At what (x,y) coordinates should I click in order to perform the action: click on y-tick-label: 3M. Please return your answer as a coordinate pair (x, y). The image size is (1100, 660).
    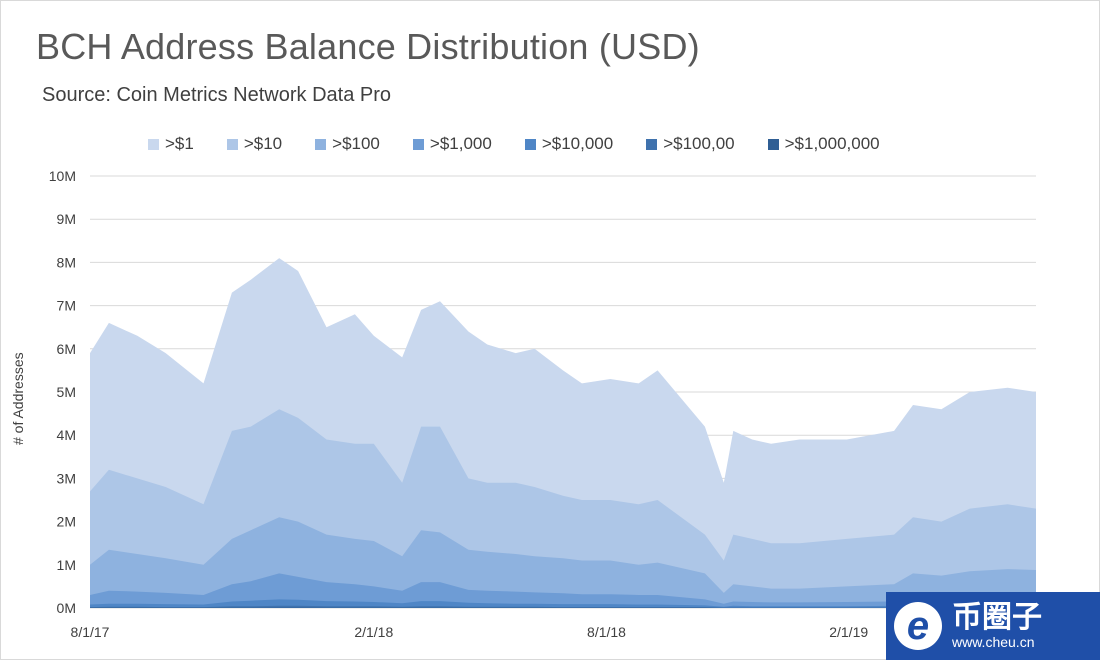
    Looking at the image, I should click on (66, 478).